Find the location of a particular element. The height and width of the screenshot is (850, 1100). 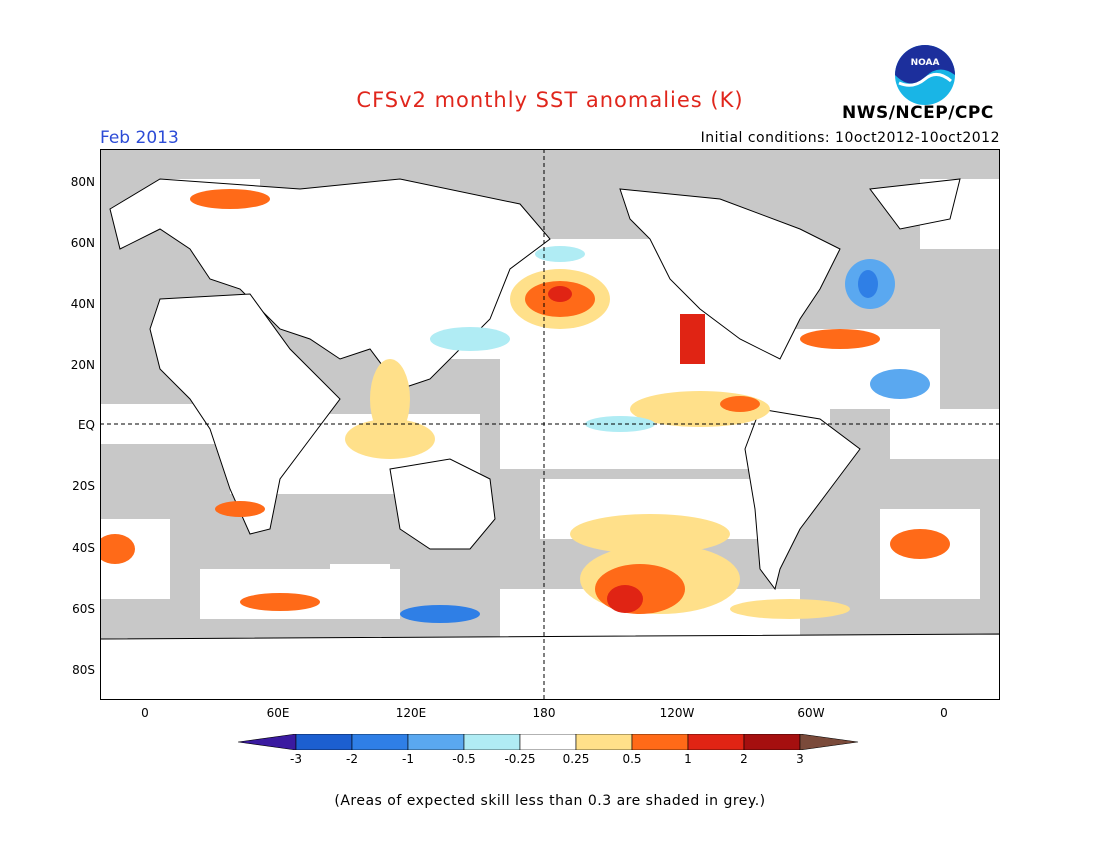

lat-label: EQ is located at coordinates (86, 425).